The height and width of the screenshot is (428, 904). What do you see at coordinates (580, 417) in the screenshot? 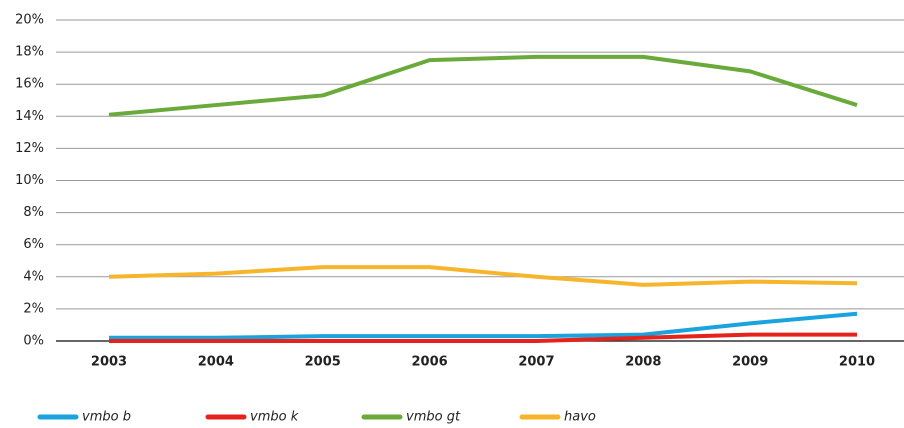
I see `legend-label: havo` at bounding box center [580, 417].